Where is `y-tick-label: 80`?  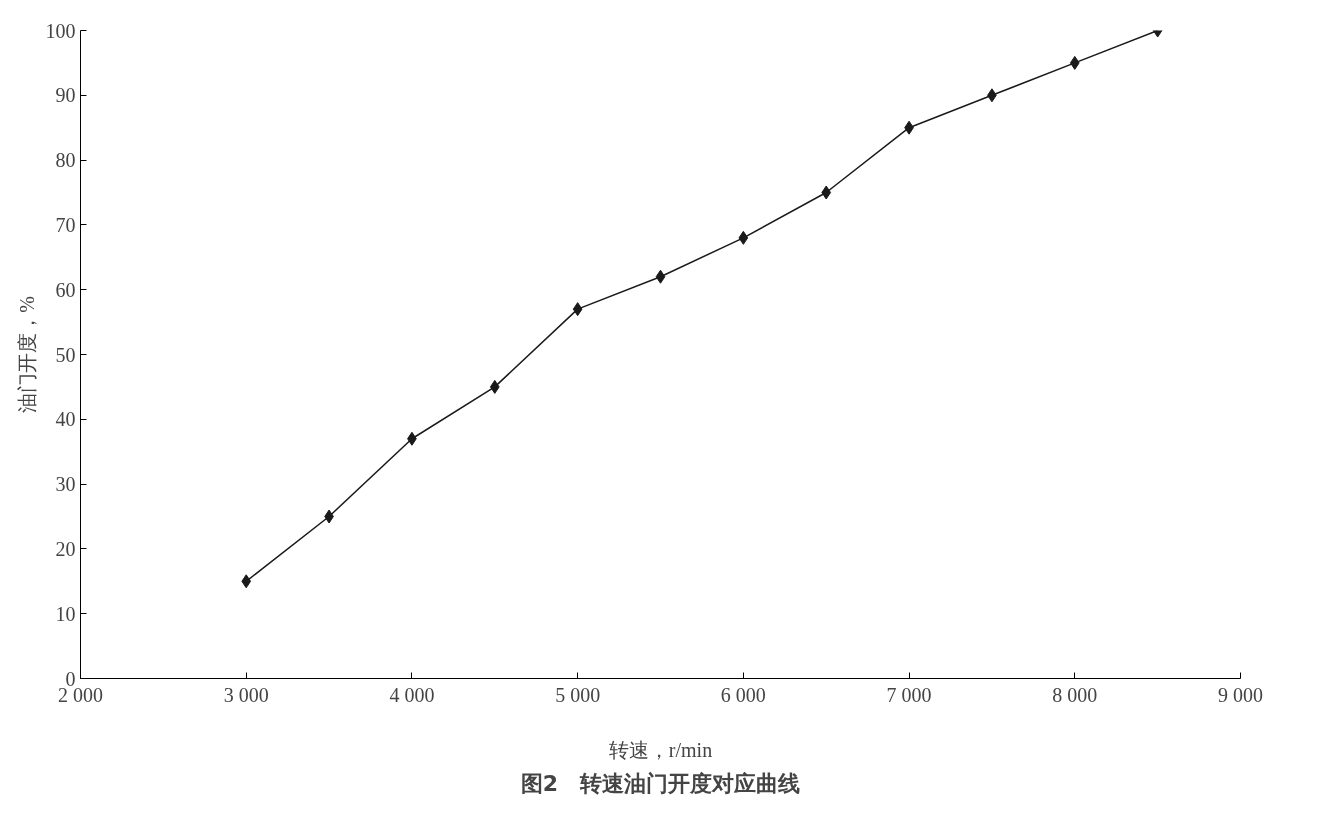
y-tick-label: 80 is located at coordinates (65, 160).